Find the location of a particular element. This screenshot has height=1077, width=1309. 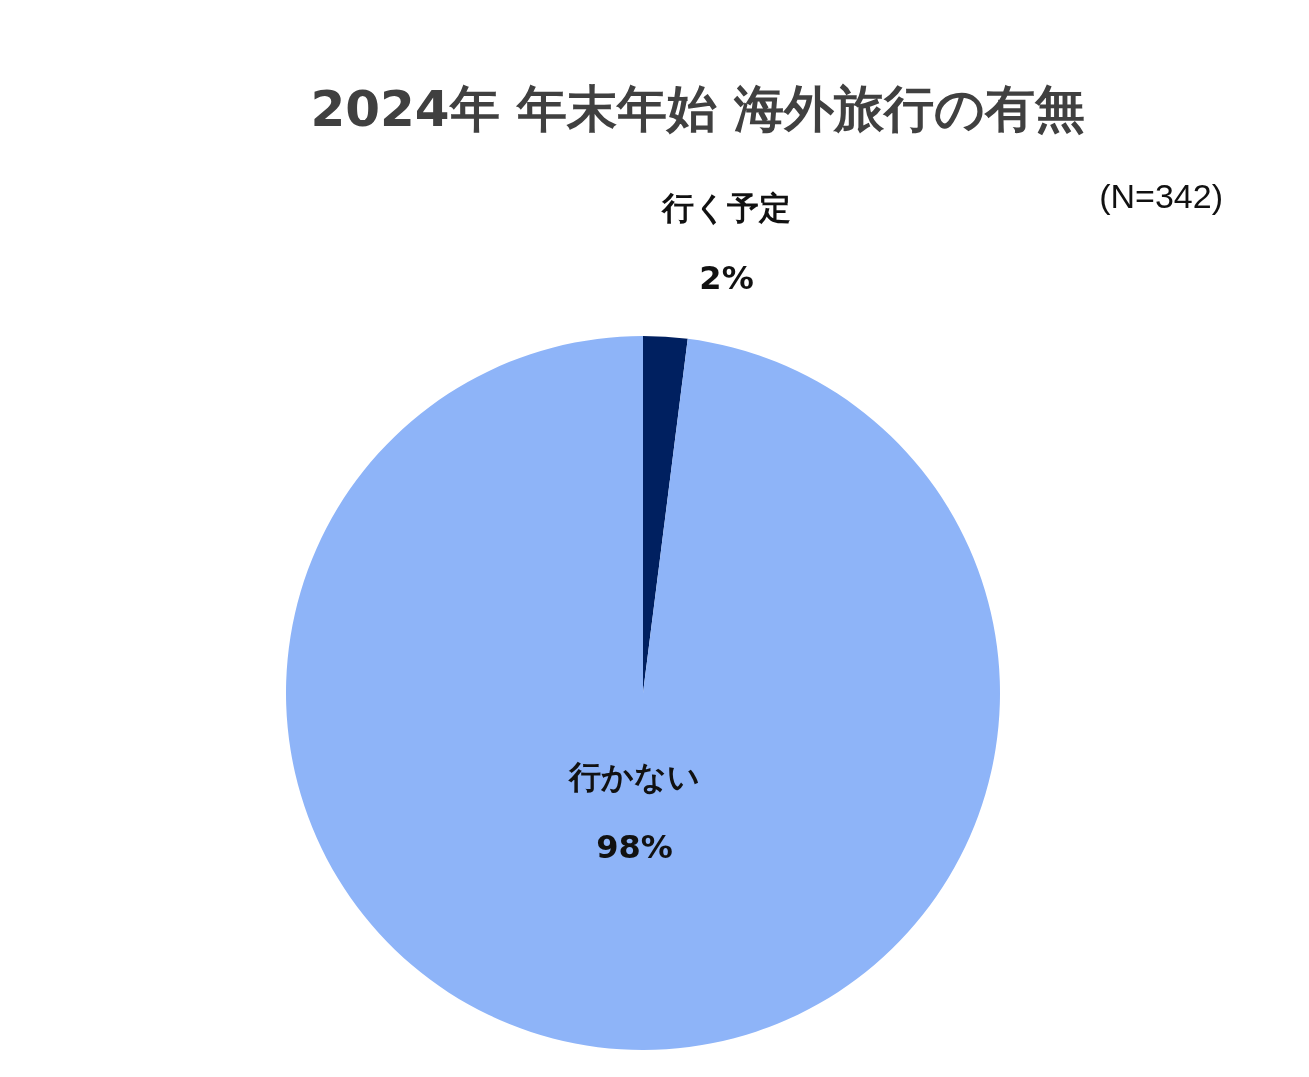

chart-title: 2024年 年末年始 海外旅行の有無 is located at coordinates (698, 109).